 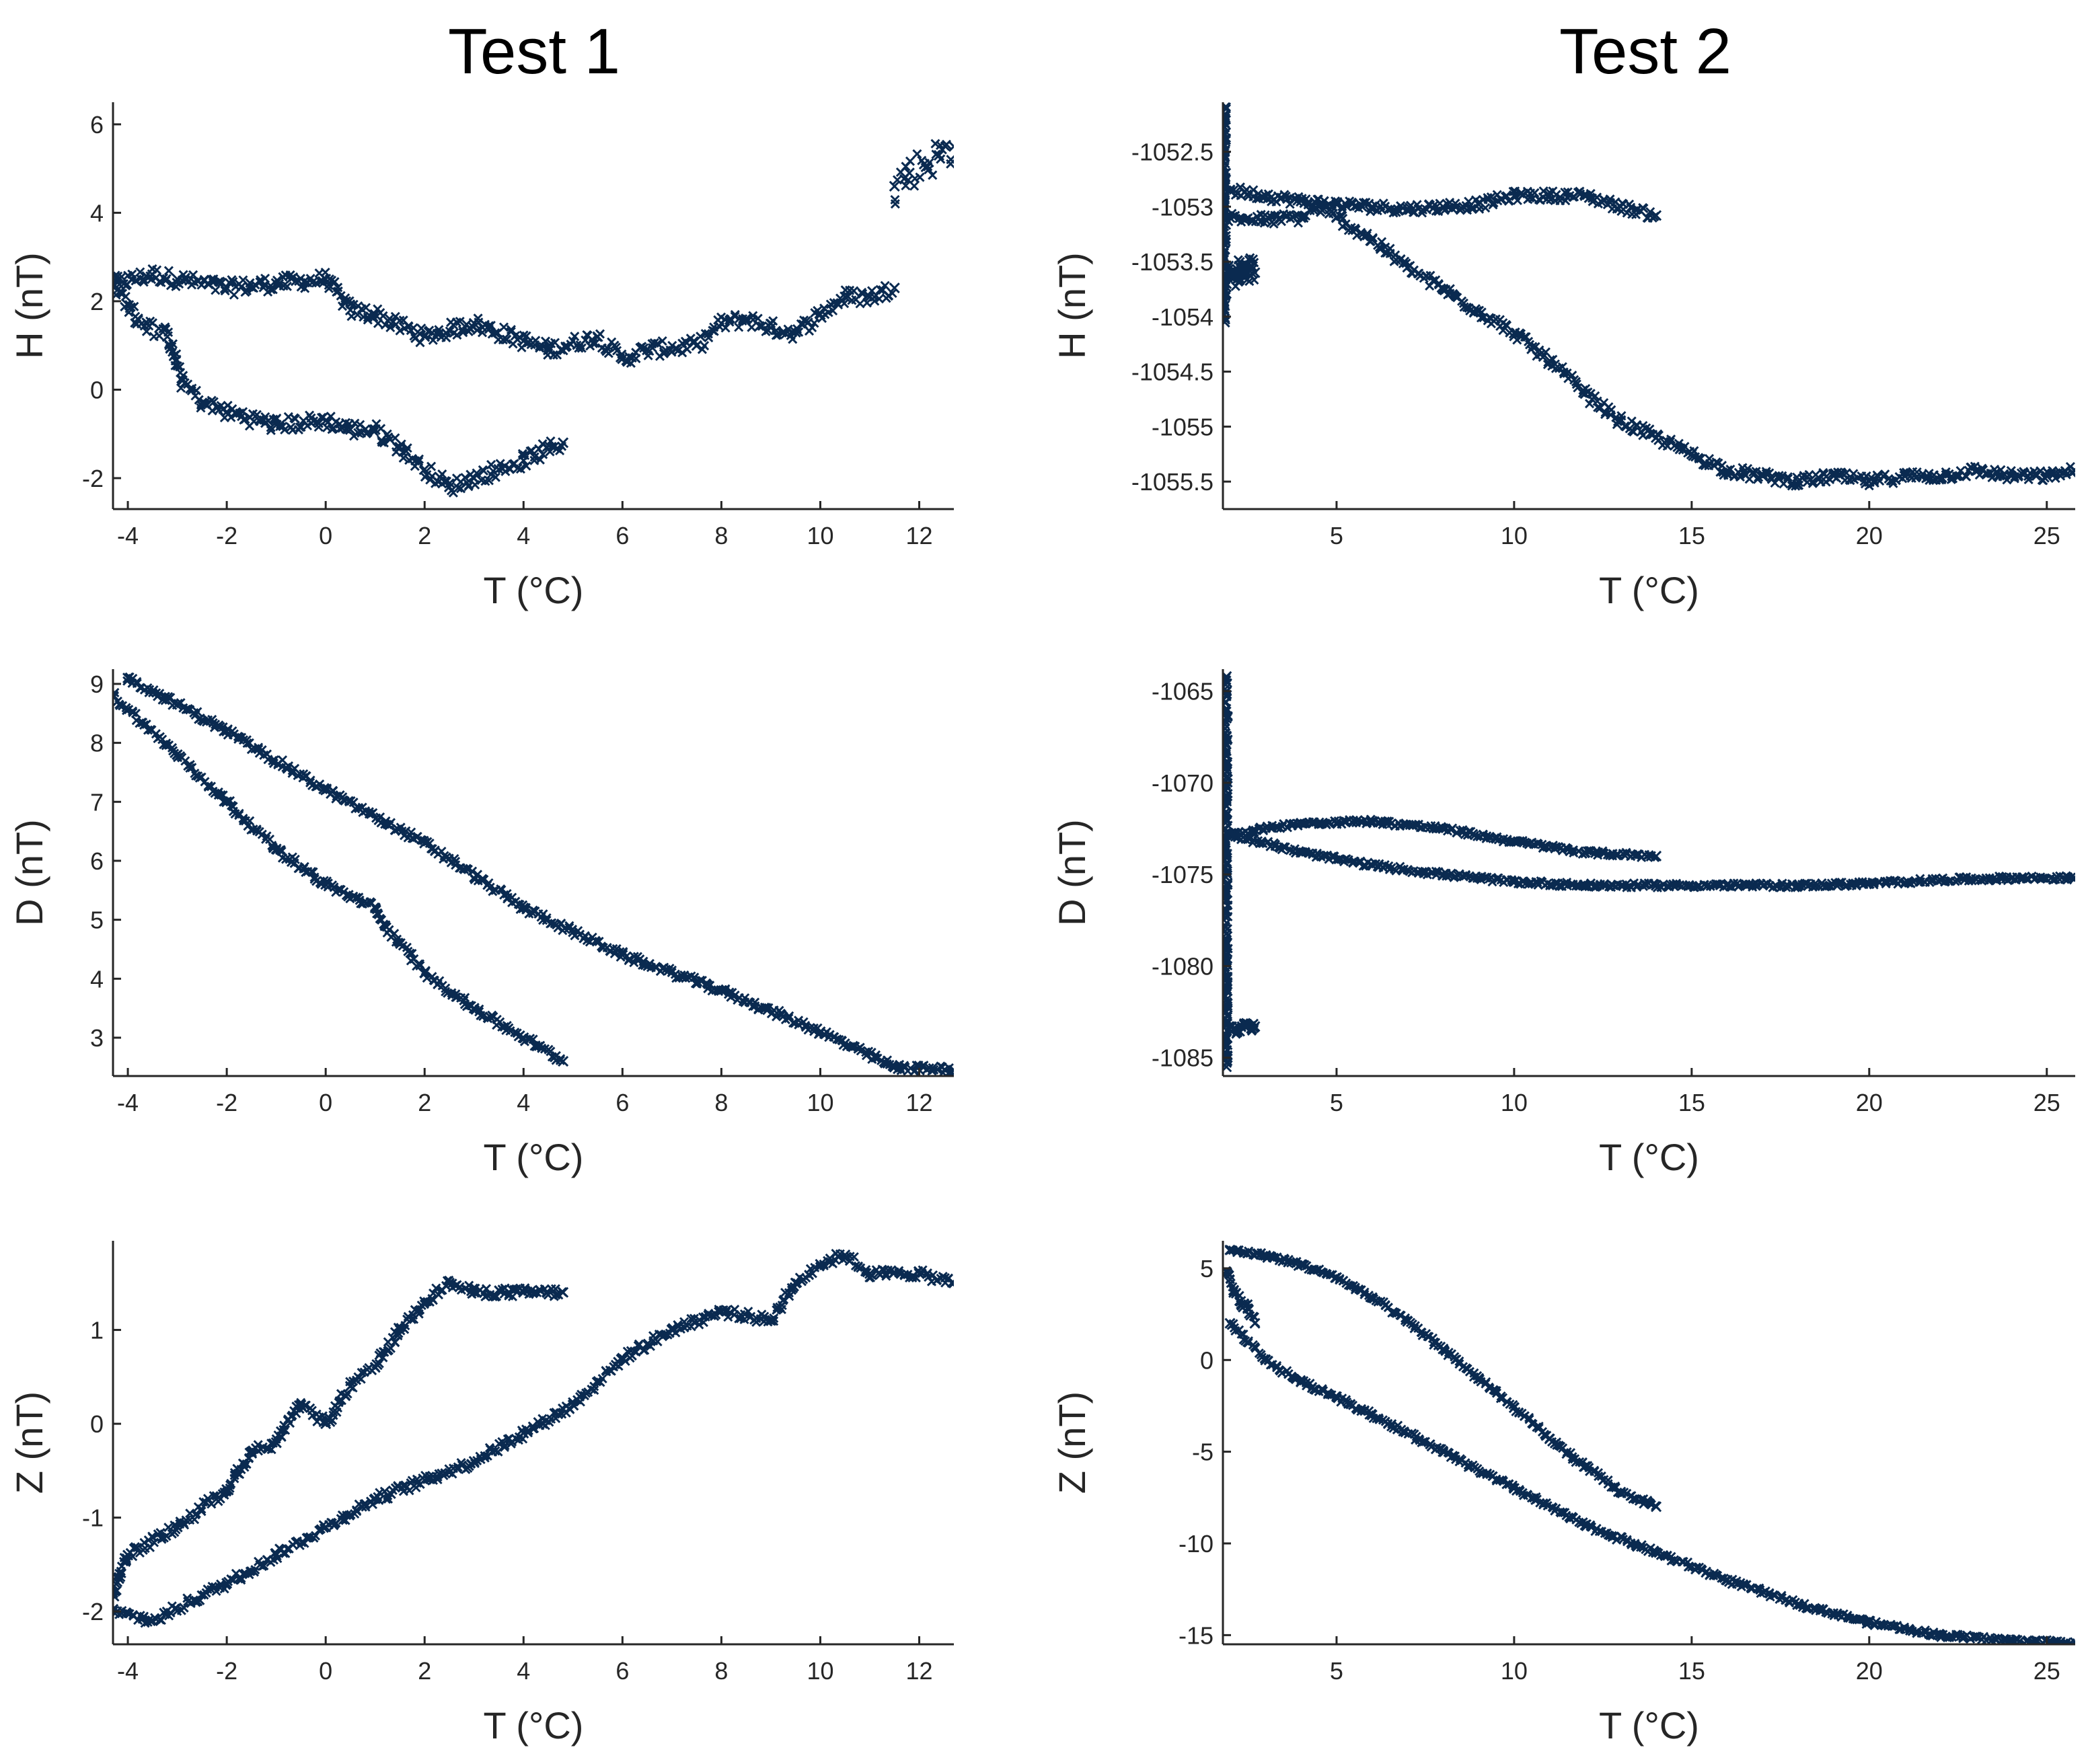 I want to click on series-transient, so click(x=1228, y=215).